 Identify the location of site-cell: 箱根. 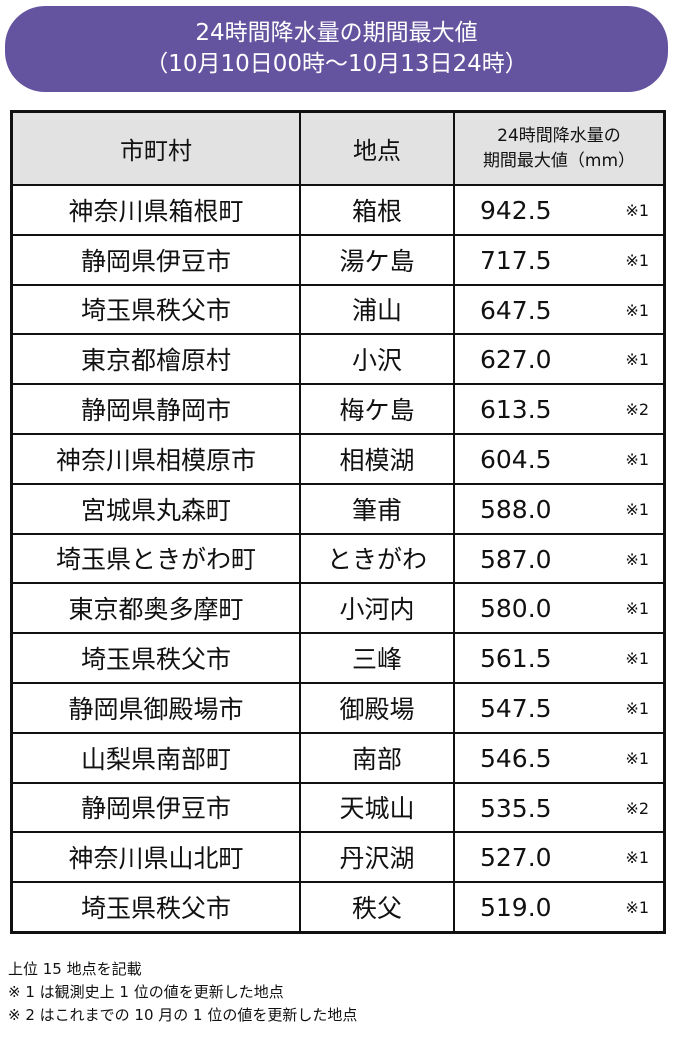
(377, 210).